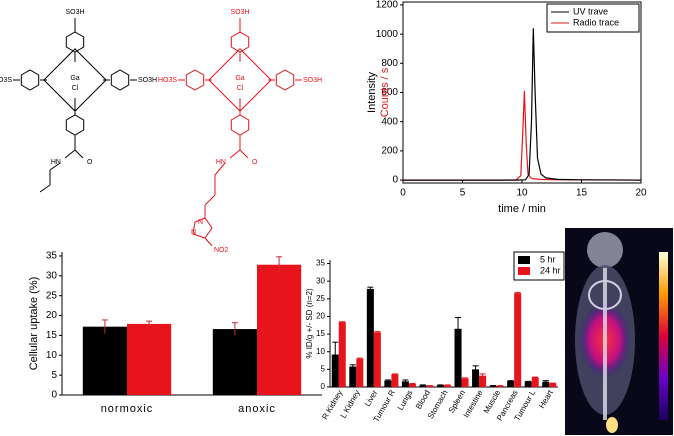 The image size is (674, 436). I want to click on y-axis-label-2: Counts / s, so click(385, 92).